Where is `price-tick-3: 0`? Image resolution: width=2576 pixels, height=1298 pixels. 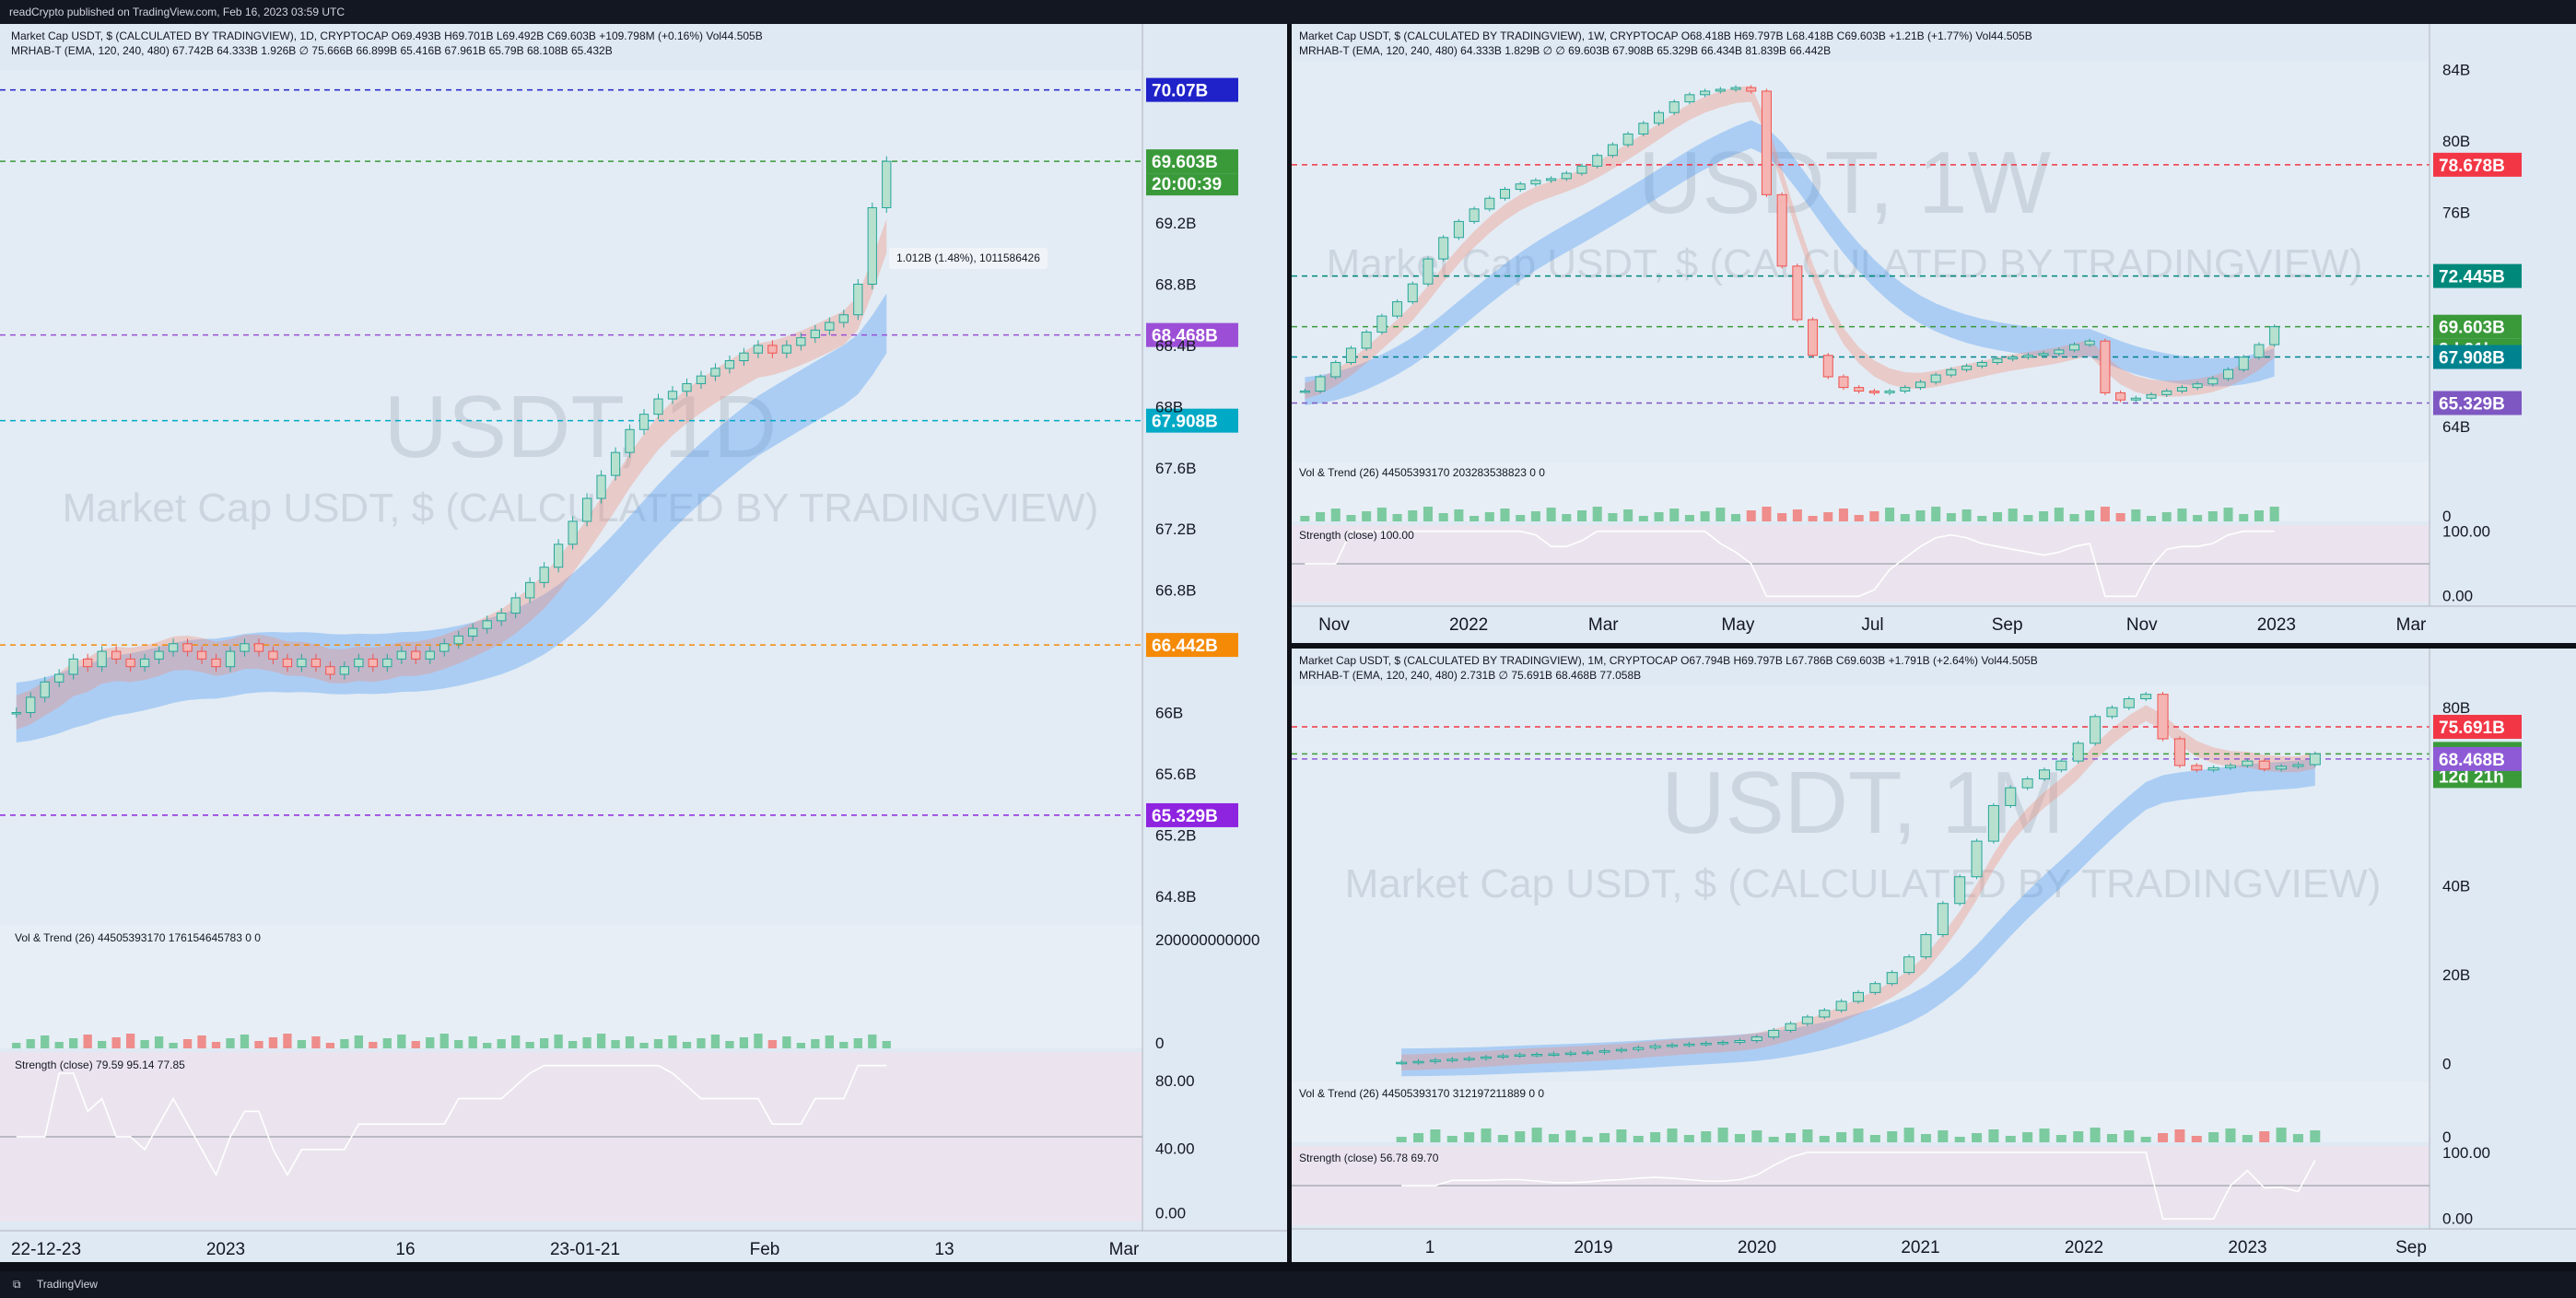 price-tick-3: 0 is located at coordinates (2447, 1064).